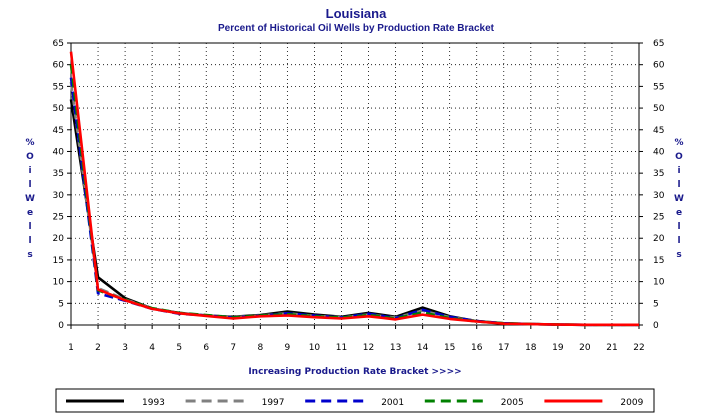 This screenshot has width=712, height=418. Describe the element at coordinates (659, 152) in the screenshot. I see `y-tick-label-right: 40` at that location.